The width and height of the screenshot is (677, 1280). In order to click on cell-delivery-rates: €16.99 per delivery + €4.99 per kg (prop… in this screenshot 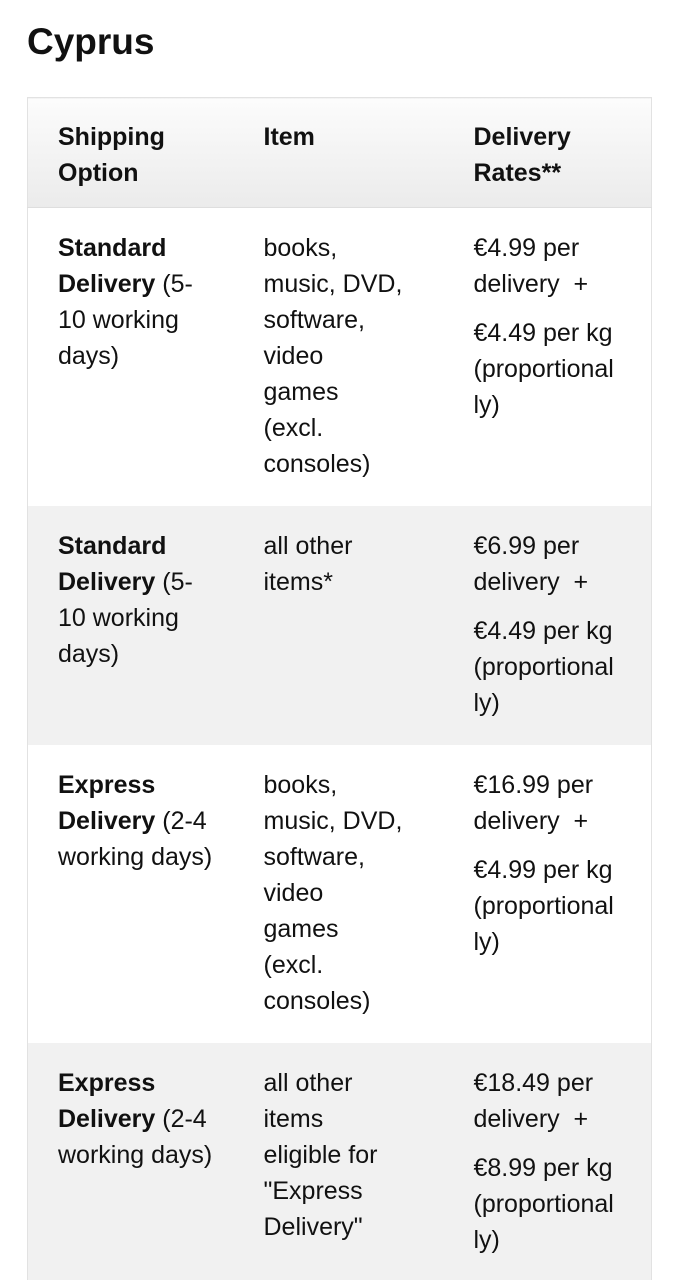, I will do `click(548, 894)`.